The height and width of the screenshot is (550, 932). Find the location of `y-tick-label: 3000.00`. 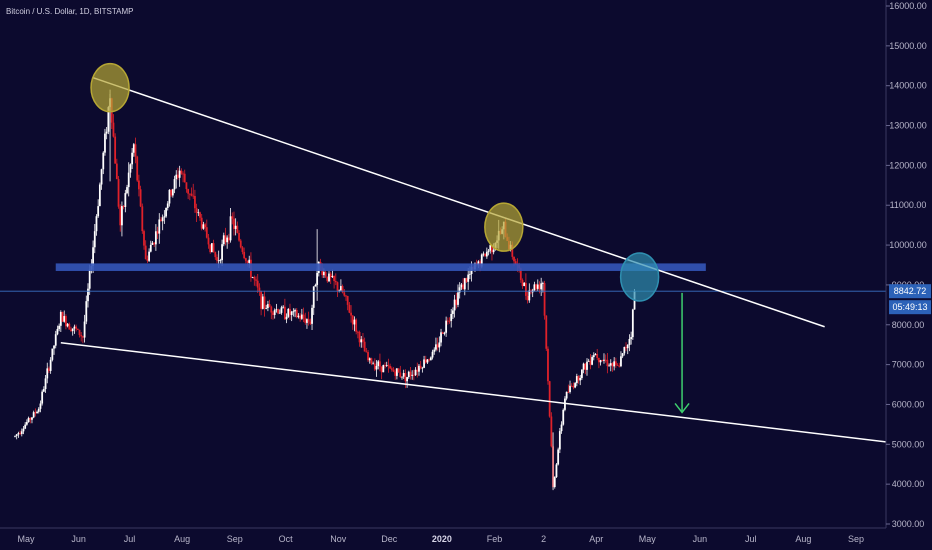

y-tick-label: 3000.00 is located at coordinates (908, 524).